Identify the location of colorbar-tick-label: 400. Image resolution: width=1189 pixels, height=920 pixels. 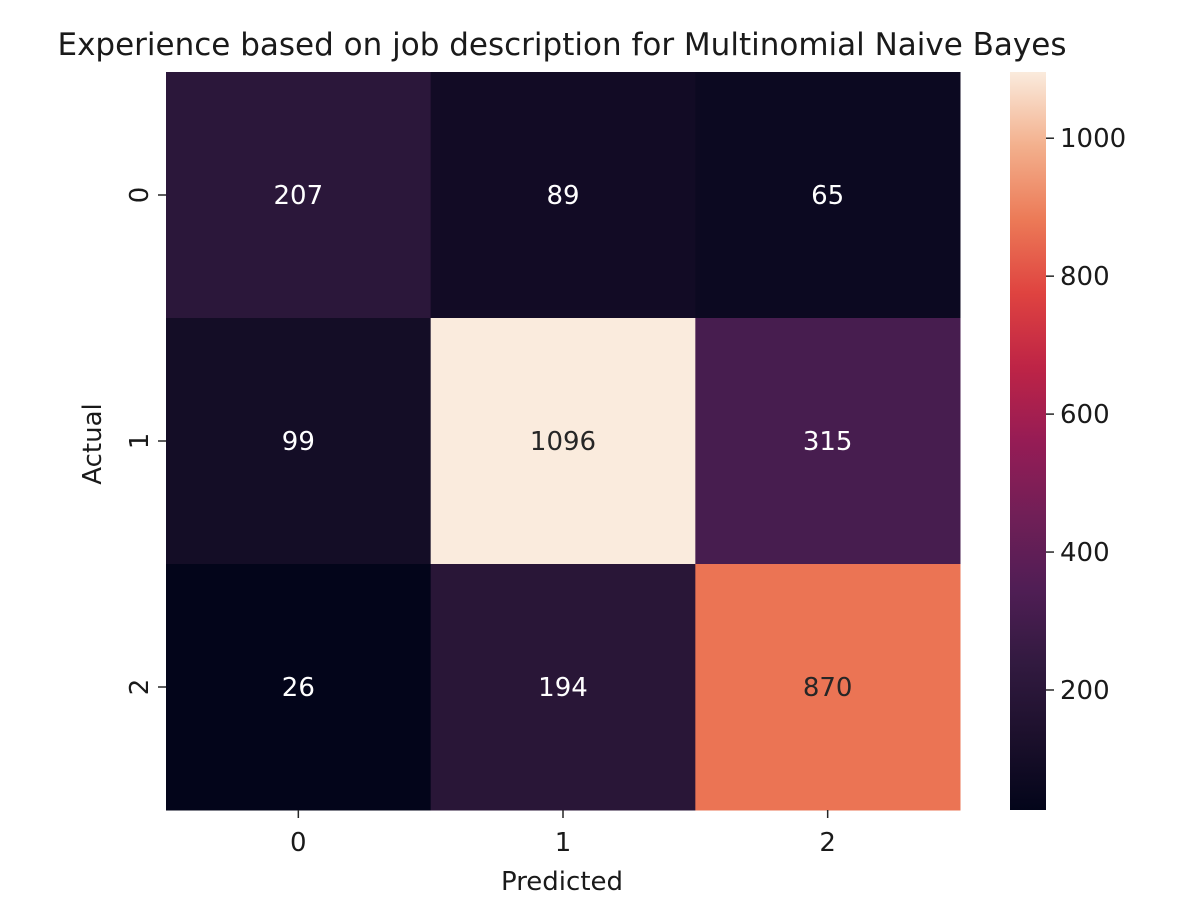
(1085, 553).